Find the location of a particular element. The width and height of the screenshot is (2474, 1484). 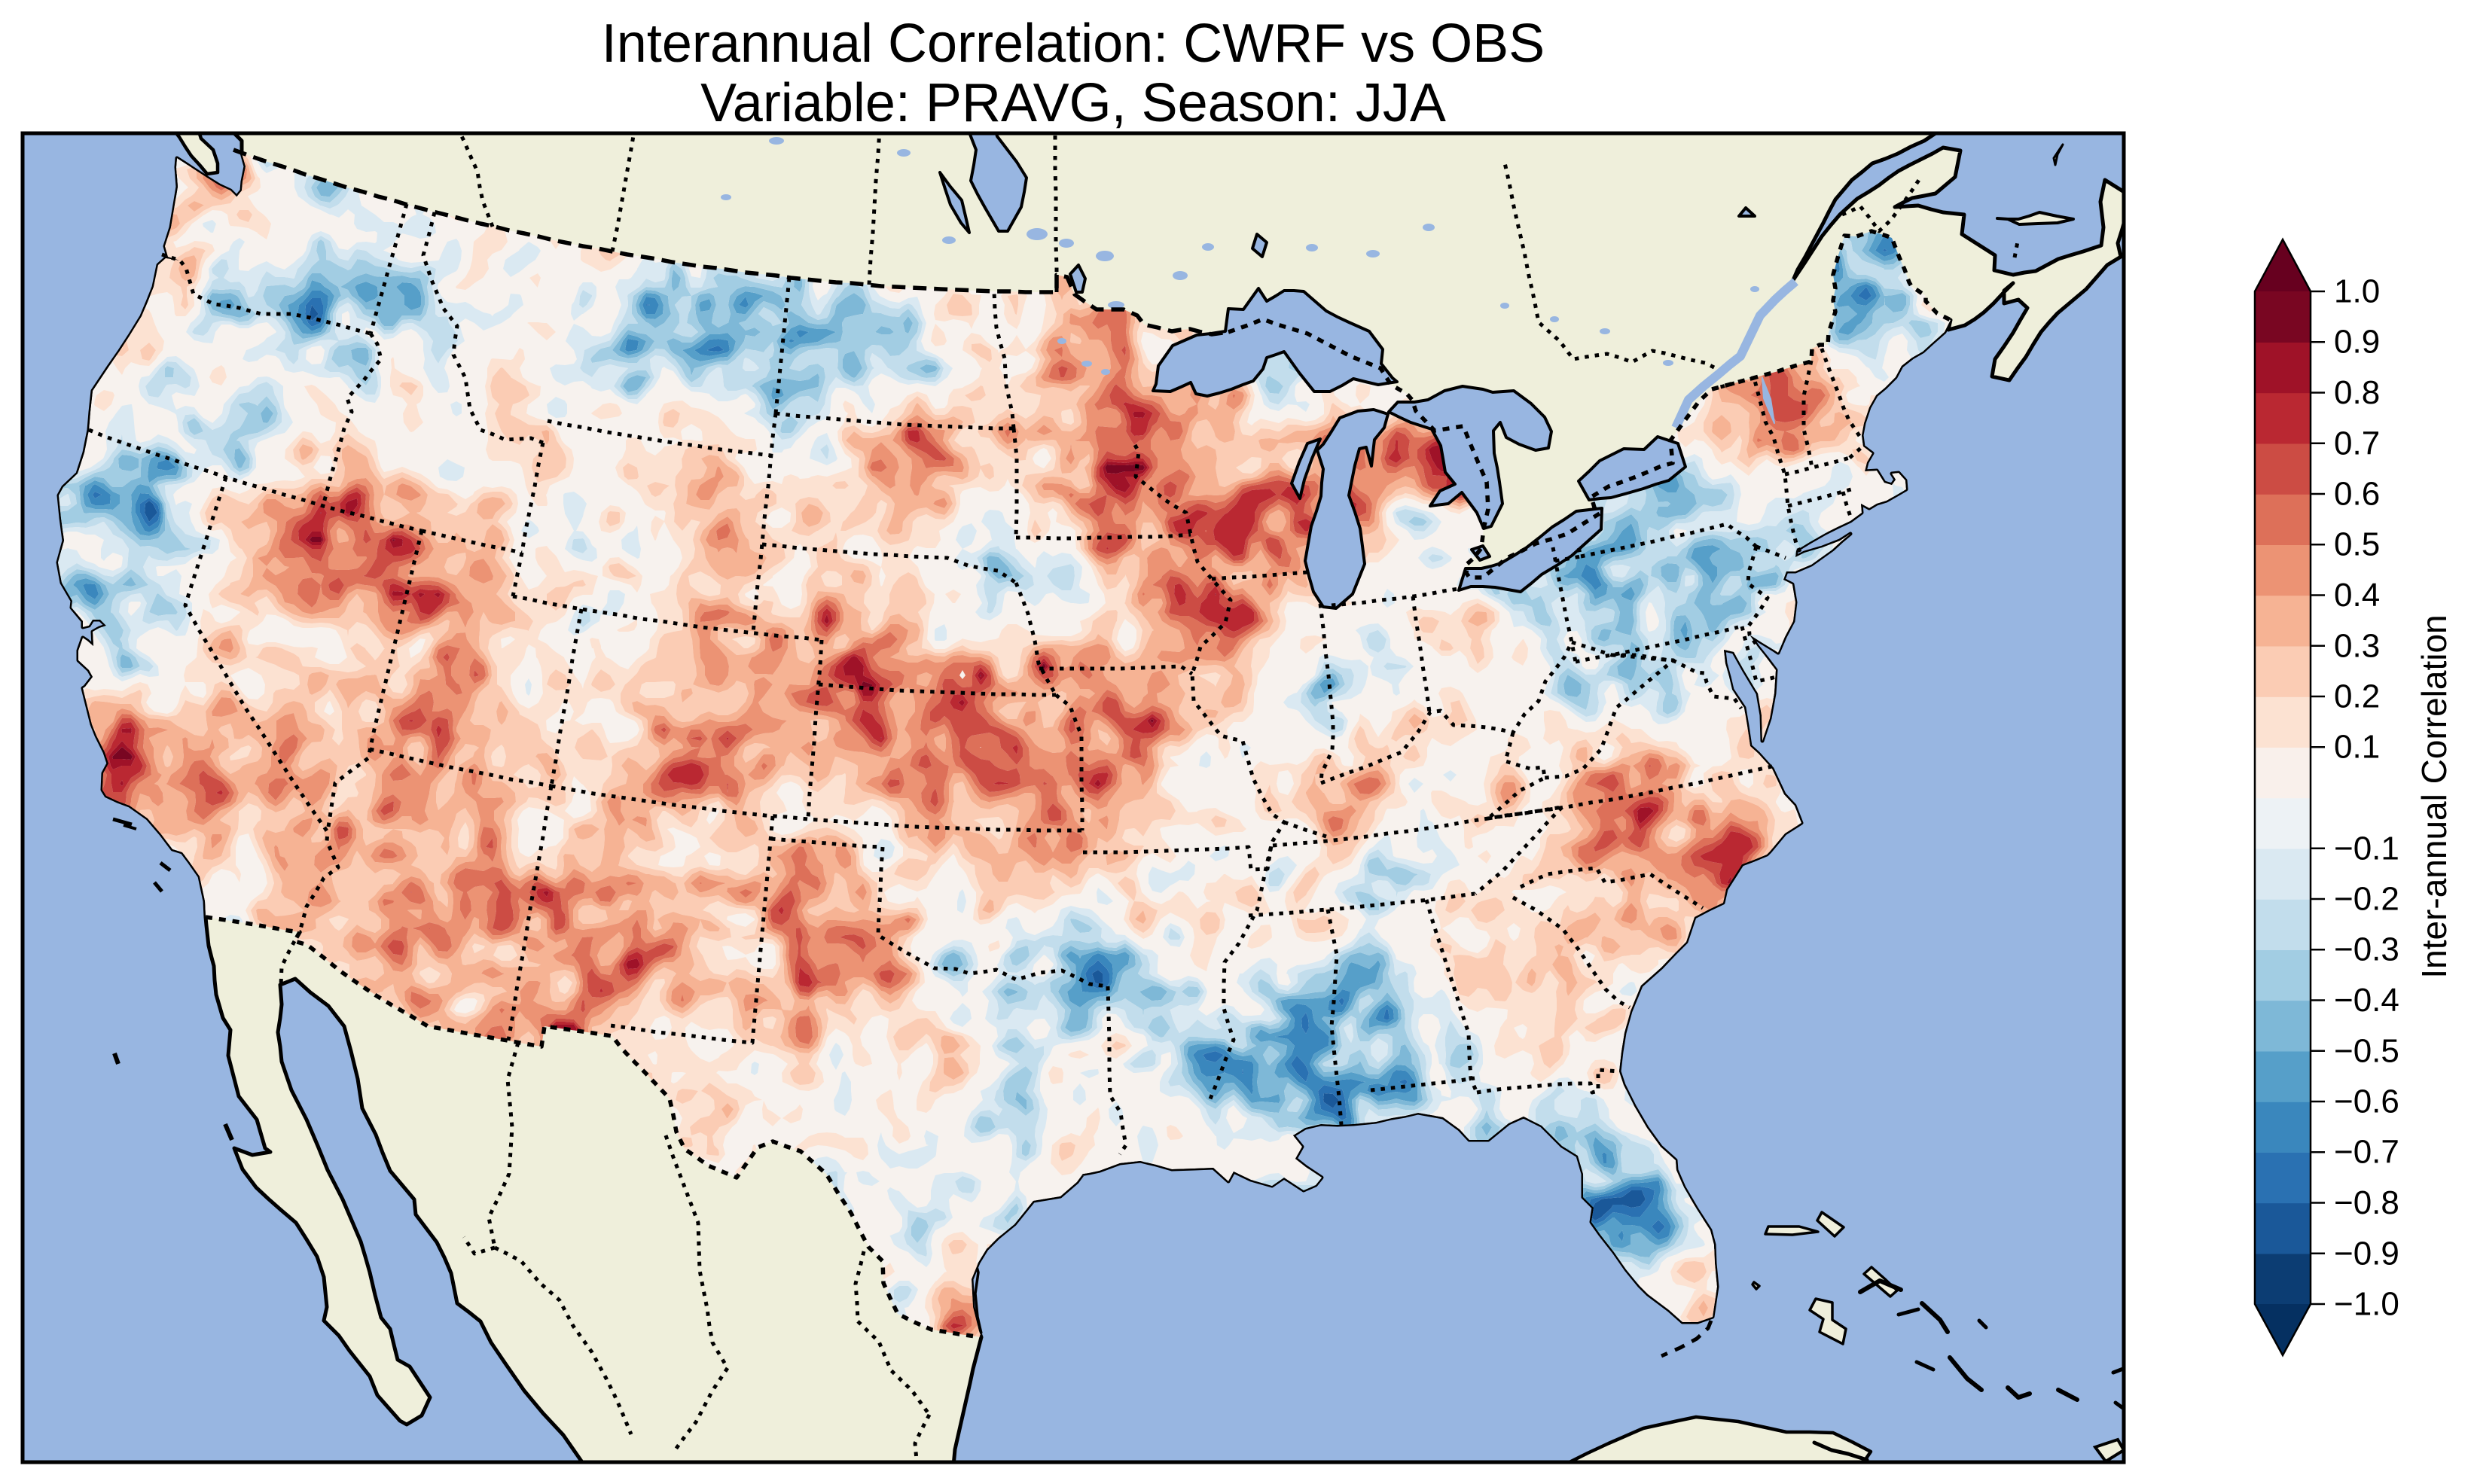

svg-text: −0.9 is located at coordinates (2366, 1253).